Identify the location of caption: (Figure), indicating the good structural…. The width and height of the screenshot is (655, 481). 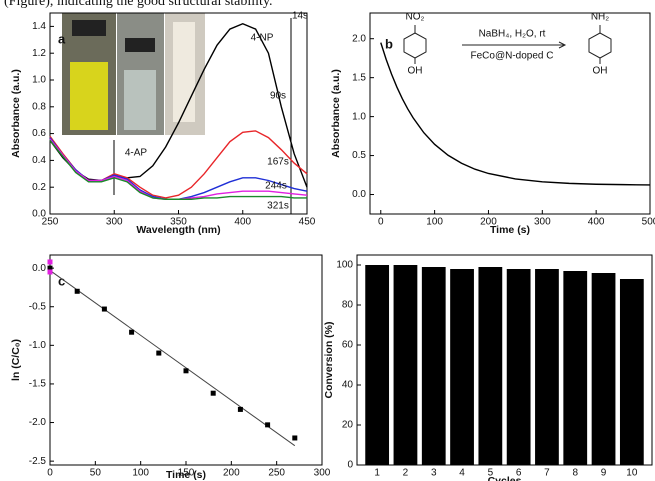
(138, 4).